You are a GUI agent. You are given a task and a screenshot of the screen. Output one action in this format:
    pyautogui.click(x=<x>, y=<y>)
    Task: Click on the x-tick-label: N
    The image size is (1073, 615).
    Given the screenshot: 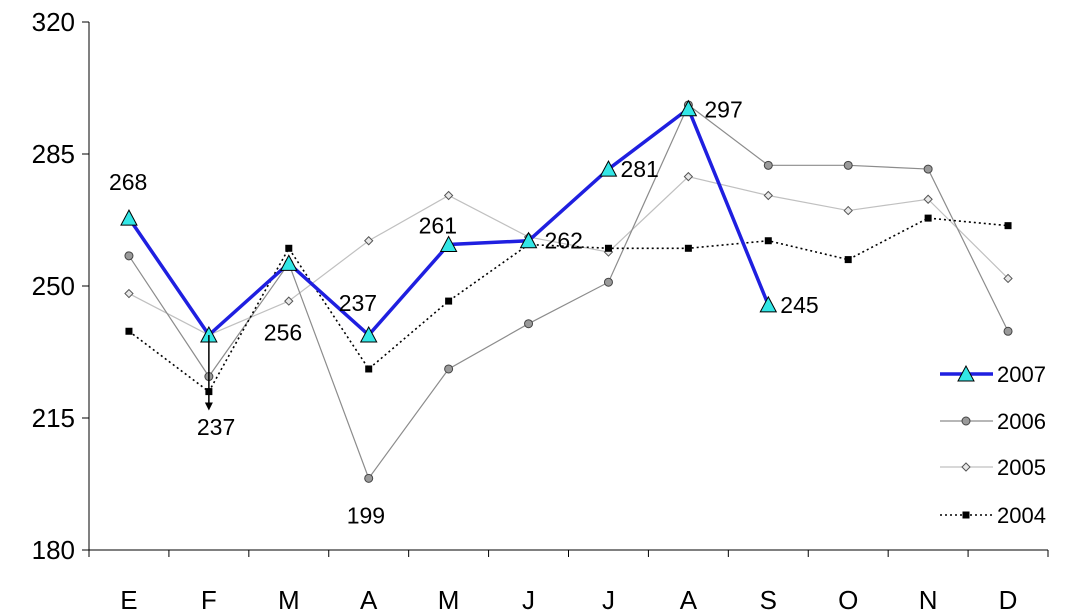 What is the action you would take?
    pyautogui.click(x=928, y=600)
    